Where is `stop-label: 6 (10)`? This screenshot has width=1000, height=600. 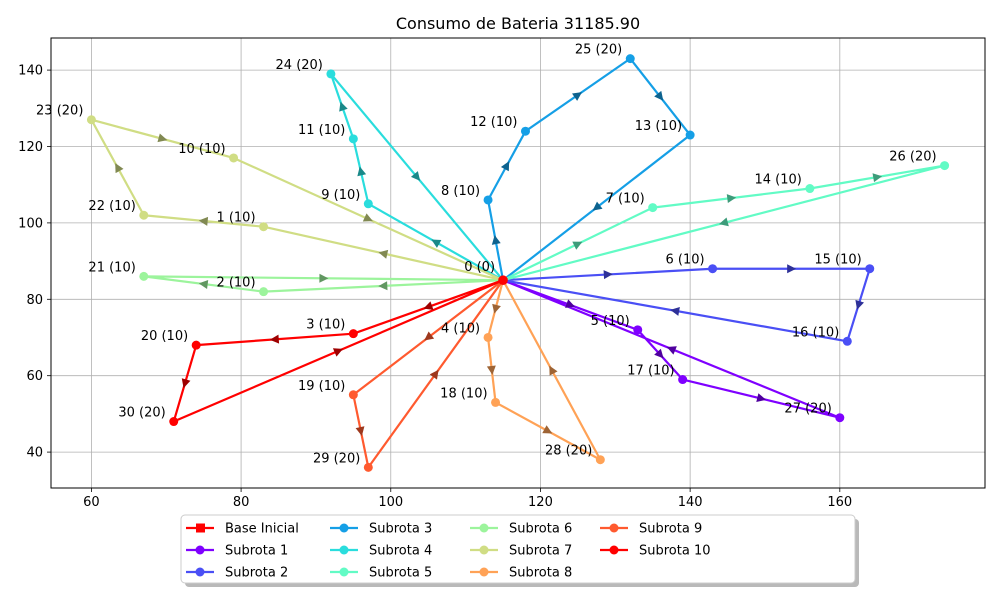
stop-label: 6 (10) is located at coordinates (684, 260).